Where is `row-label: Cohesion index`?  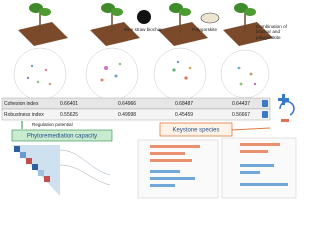 row-label: Cohesion index is located at coordinates (21, 104).